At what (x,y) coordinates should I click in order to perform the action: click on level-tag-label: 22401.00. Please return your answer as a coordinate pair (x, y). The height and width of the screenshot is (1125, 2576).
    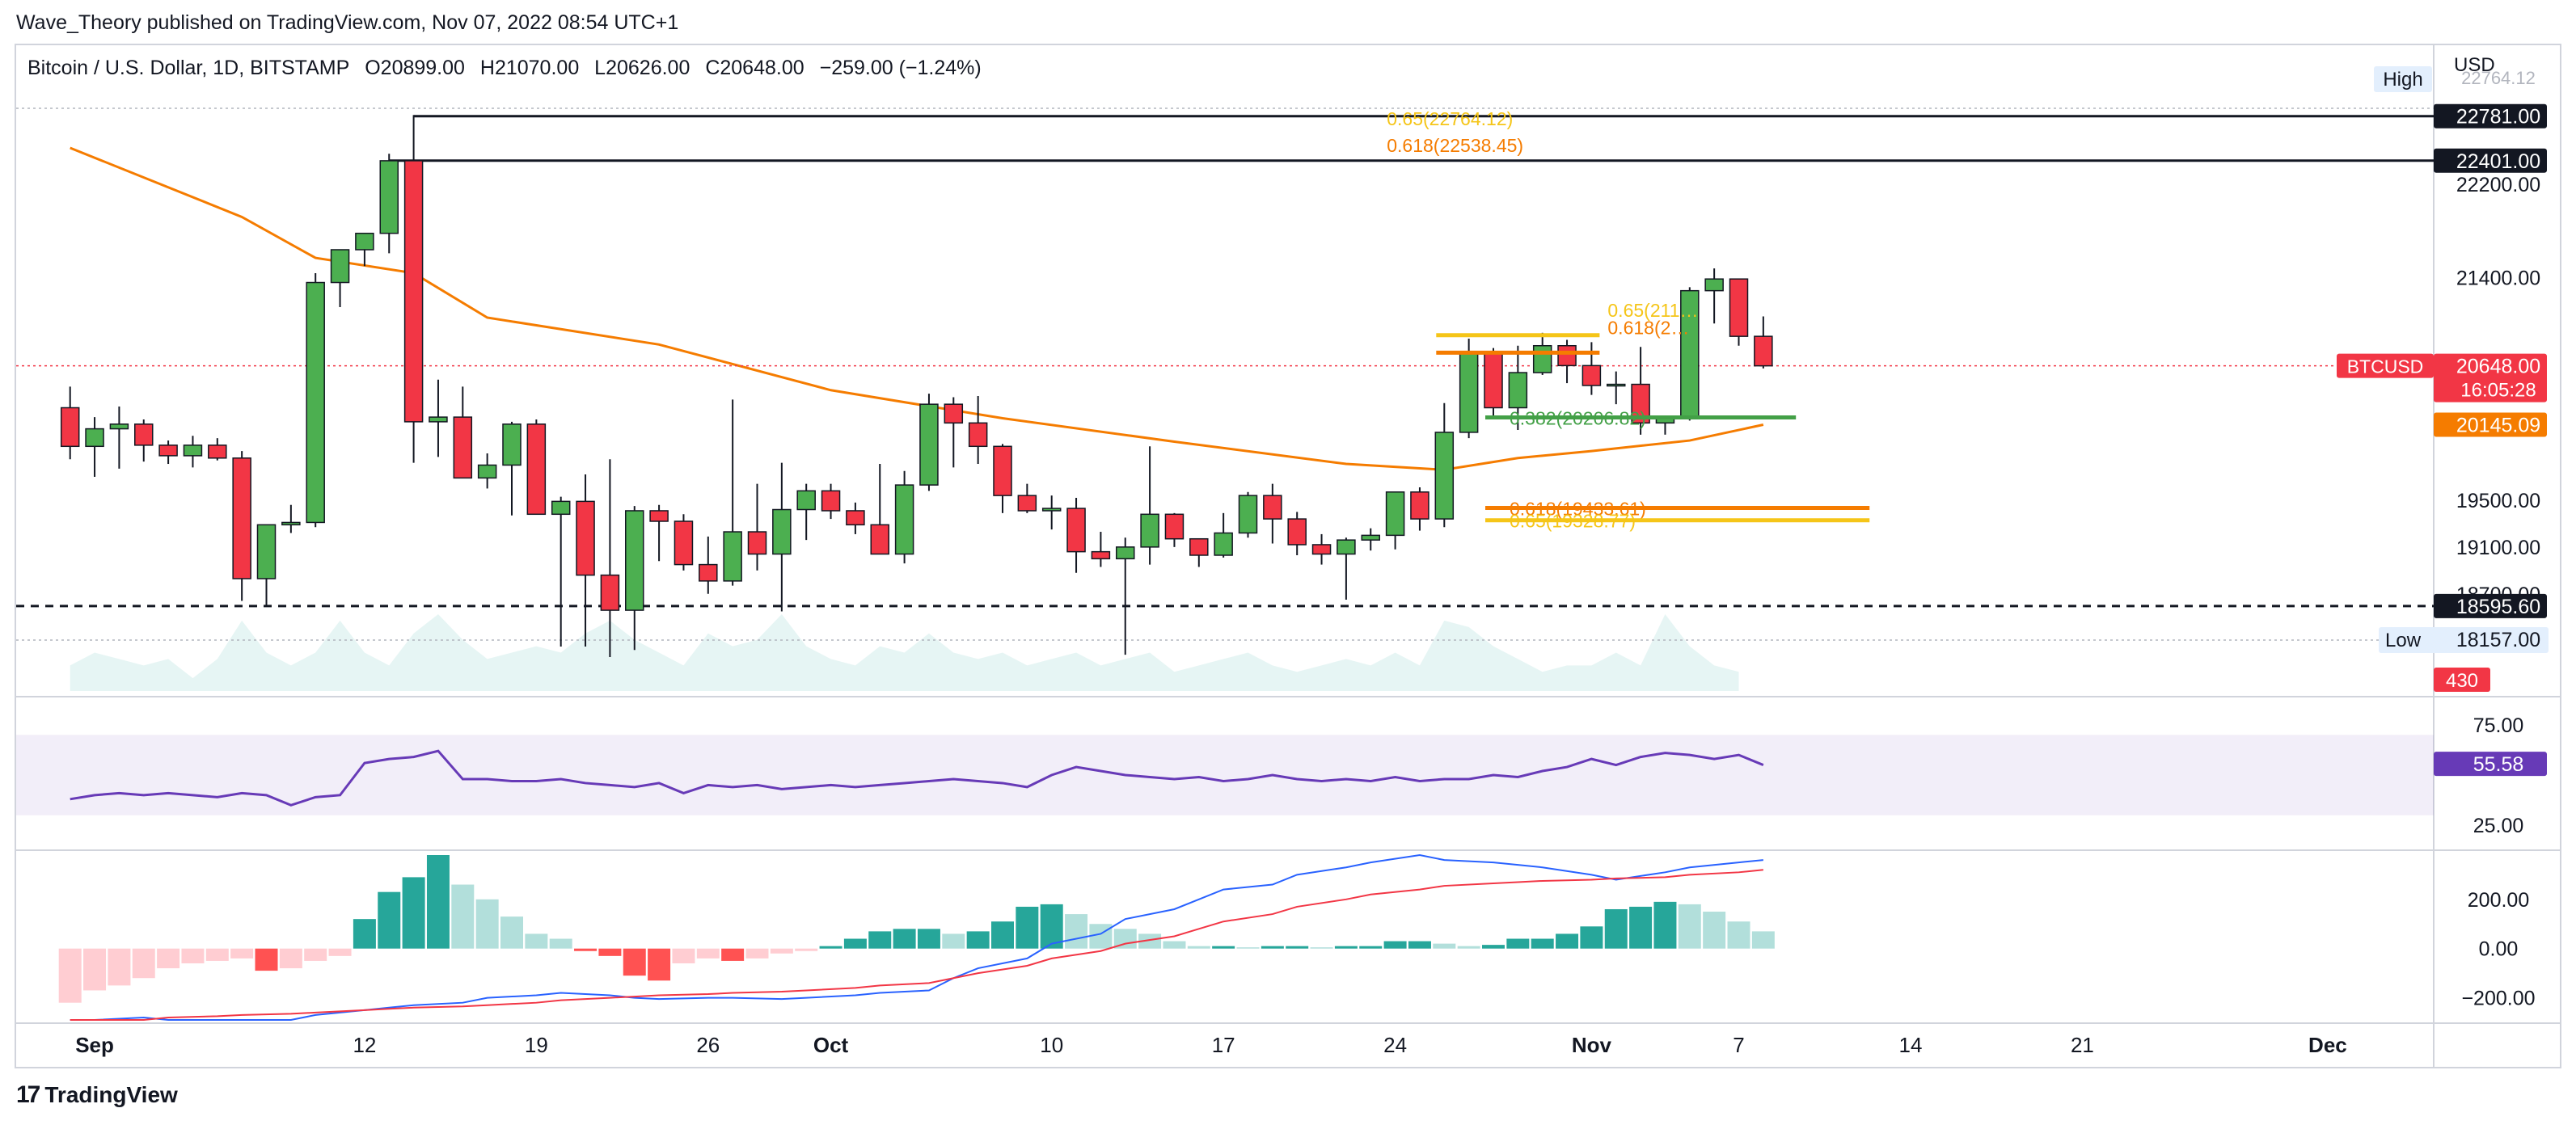
    Looking at the image, I should click on (2498, 162).